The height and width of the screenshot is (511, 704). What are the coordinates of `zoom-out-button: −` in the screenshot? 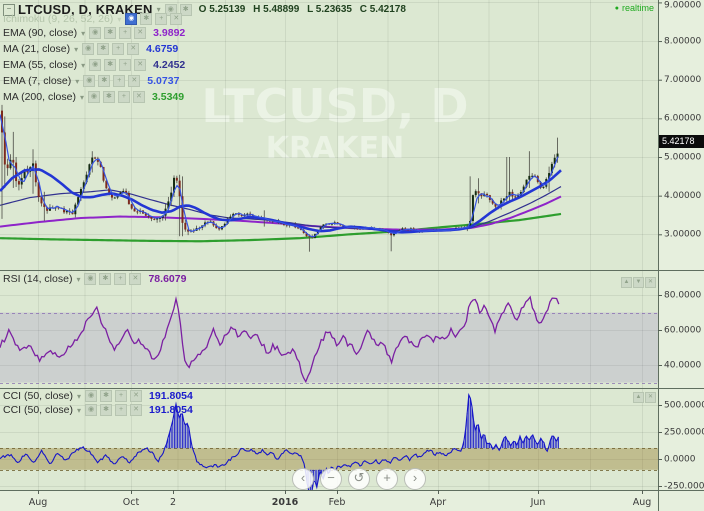 It's located at (331, 479).